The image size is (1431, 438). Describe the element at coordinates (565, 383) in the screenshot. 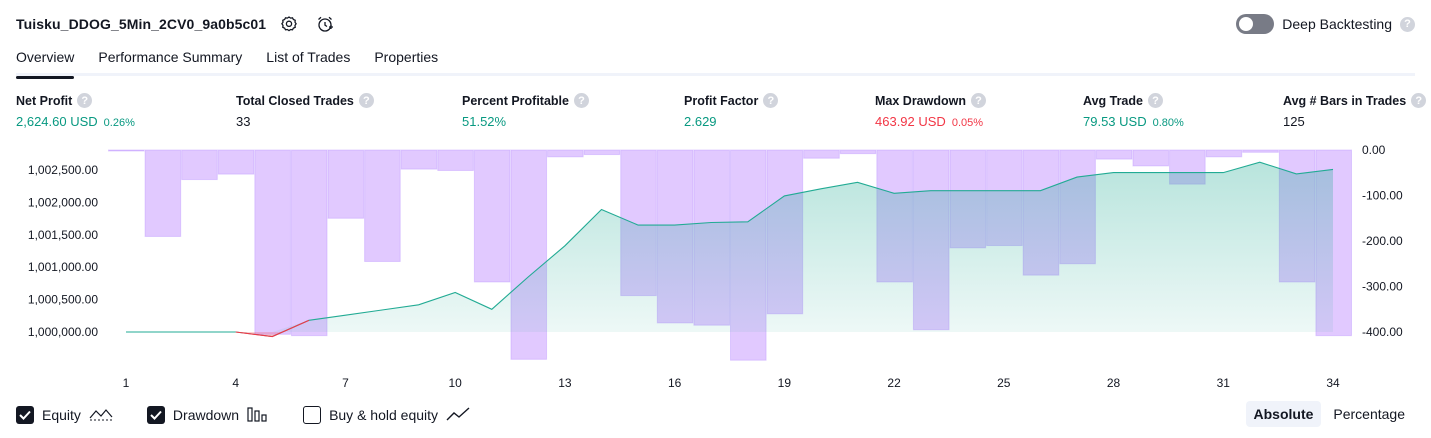

I see `x-axis-tick: 13` at that location.